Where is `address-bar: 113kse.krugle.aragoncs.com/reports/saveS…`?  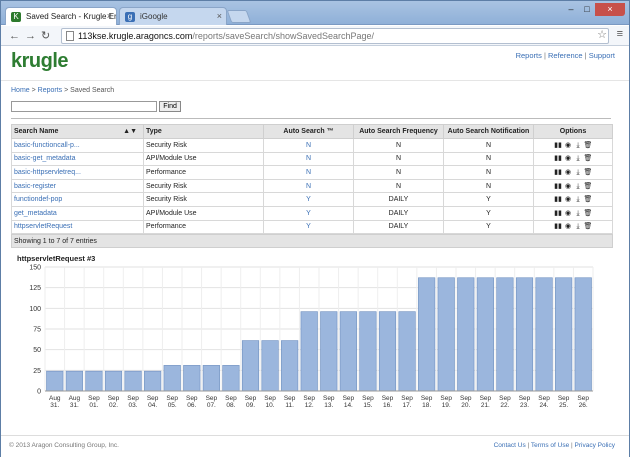 address-bar: 113kse.krugle.aragoncs.com/reports/saveS… is located at coordinates (335, 36).